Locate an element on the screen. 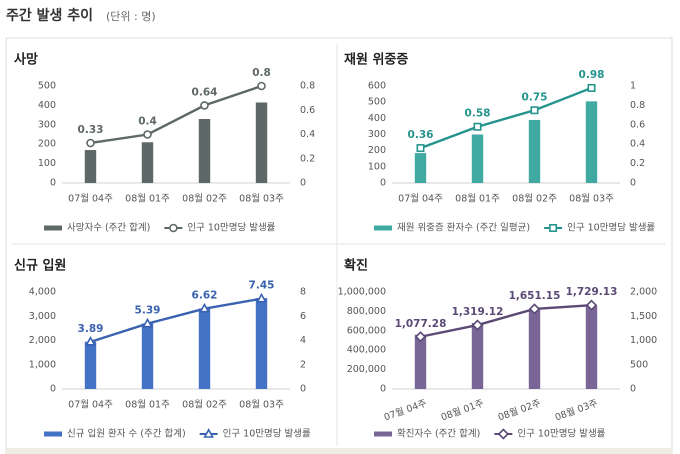  tick-label: 4,000 is located at coordinates (42, 292).